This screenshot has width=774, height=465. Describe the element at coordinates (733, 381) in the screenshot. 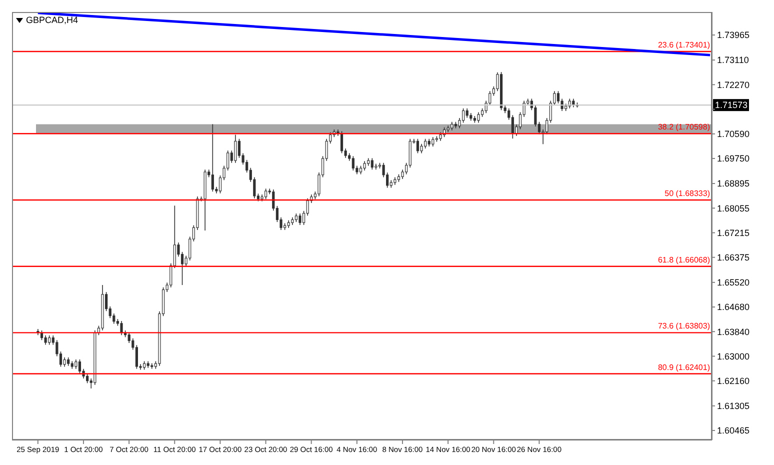

I see `y-tick-label: 1.62160` at that location.